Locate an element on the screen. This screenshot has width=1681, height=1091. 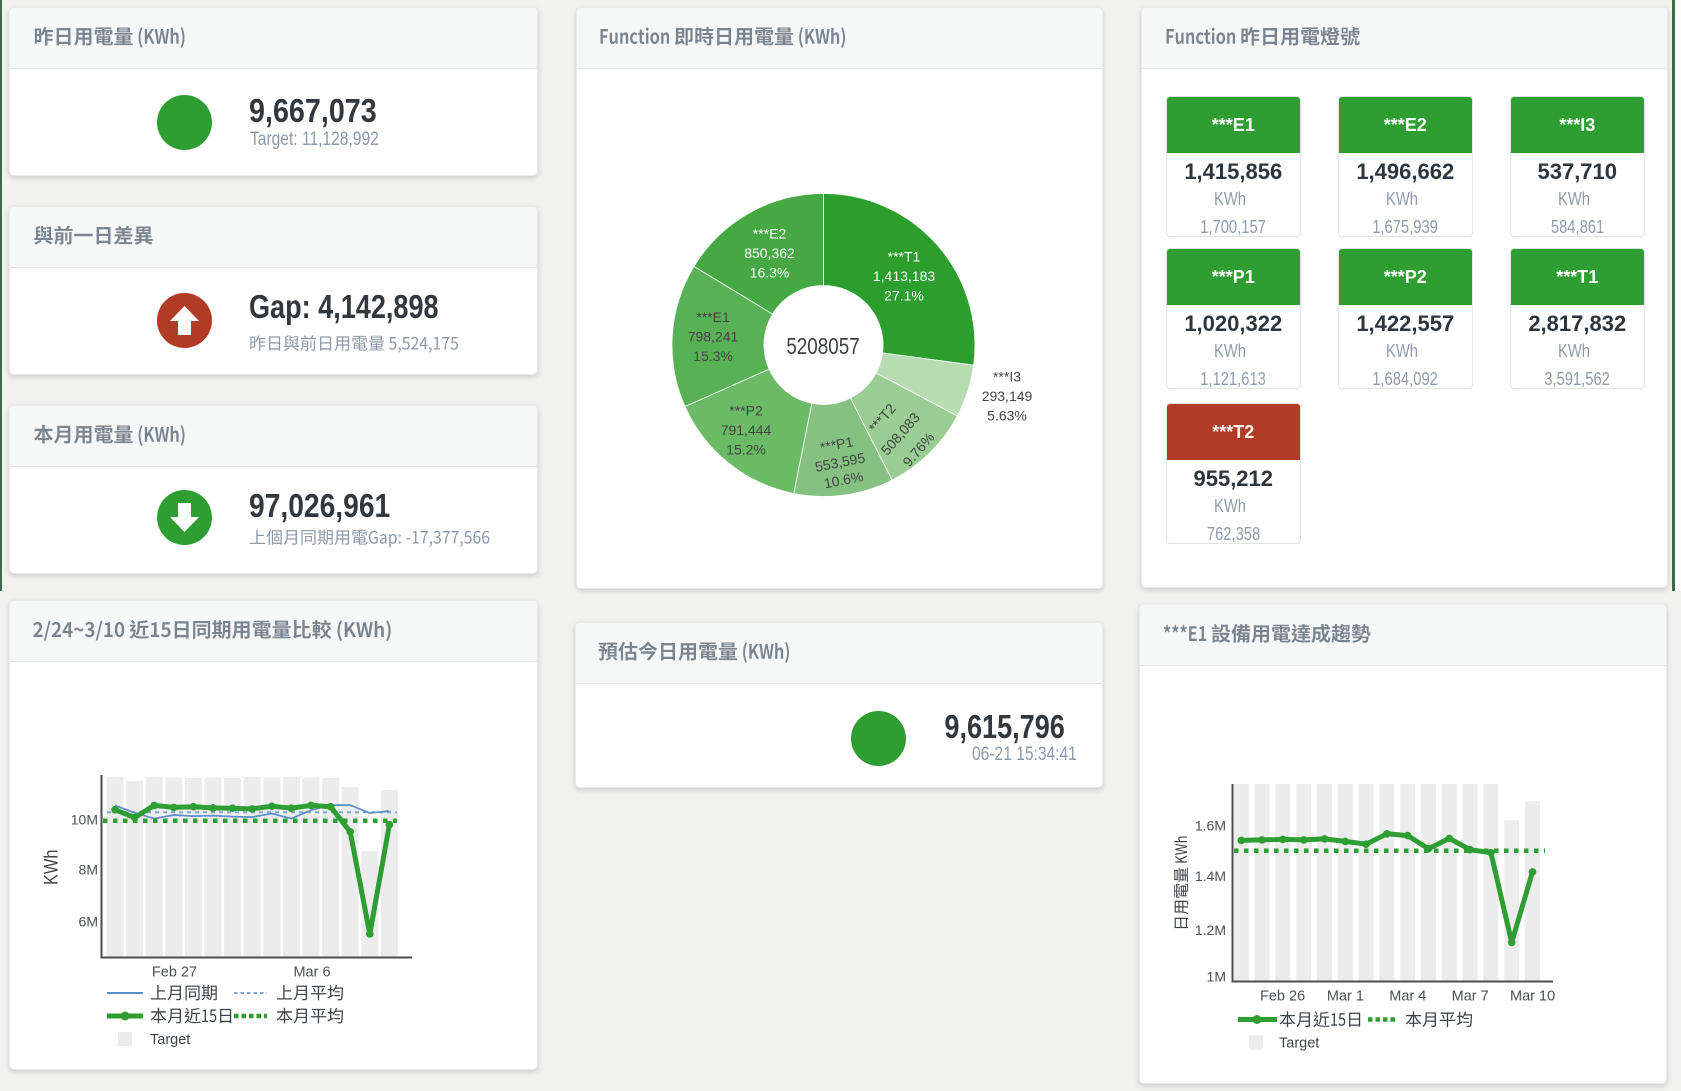
svg-text: 10M is located at coordinates (84, 820).